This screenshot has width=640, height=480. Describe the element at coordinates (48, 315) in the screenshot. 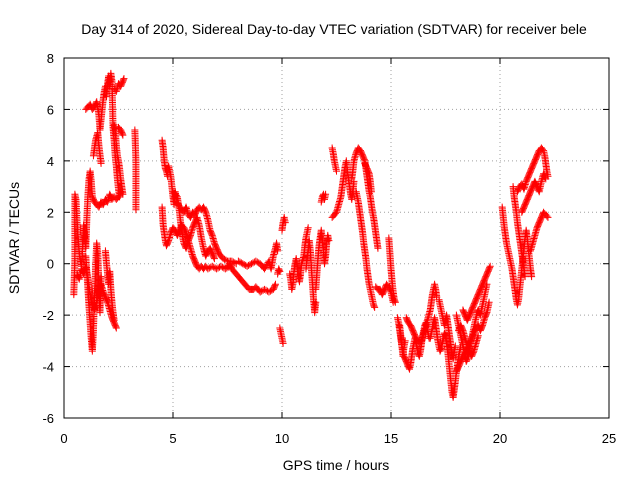

I see `y-tick-label: -2` at that location.